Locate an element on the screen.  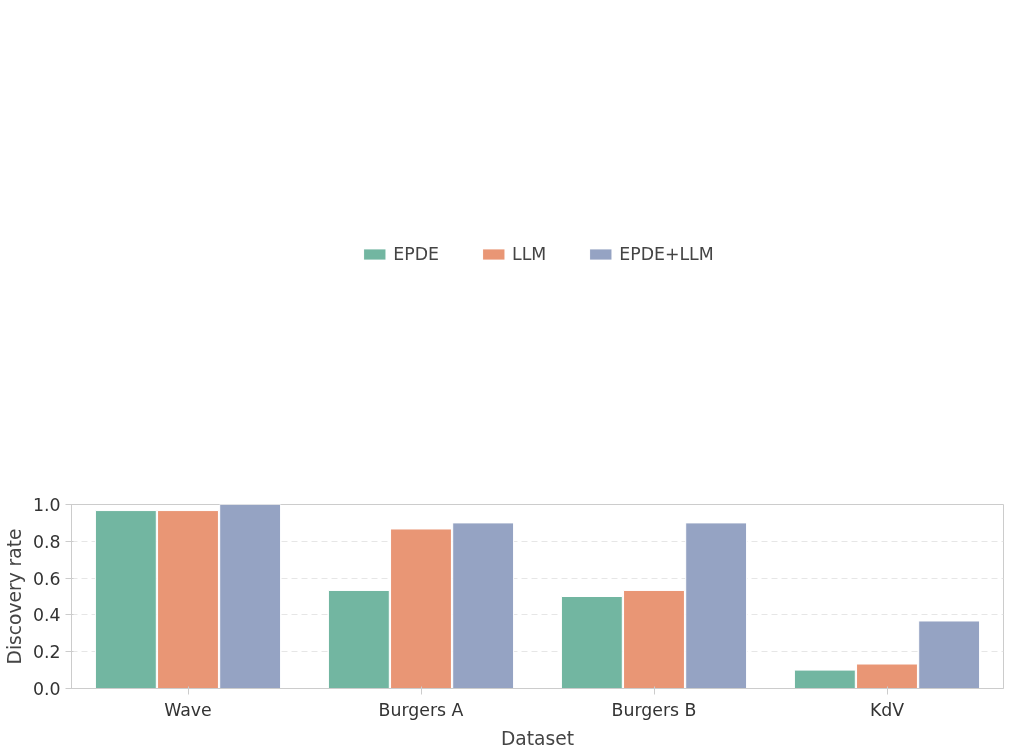
x-axis-title: Dataset is located at coordinates (537, 738).